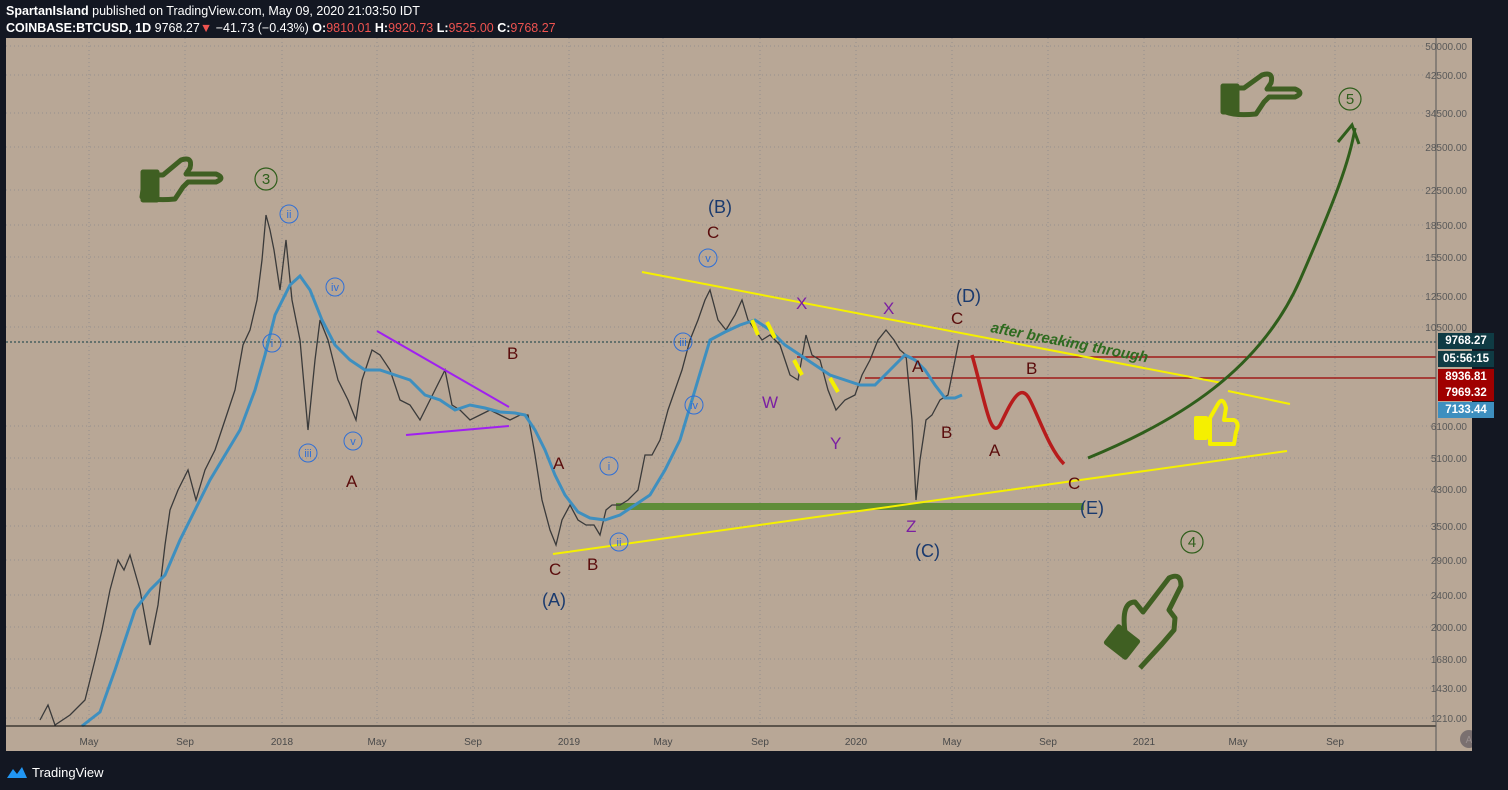 This screenshot has width=1508, height=790. Describe the element at coordinates (1446, 297) in the screenshot. I see `svg-text: 12500.00` at that location.